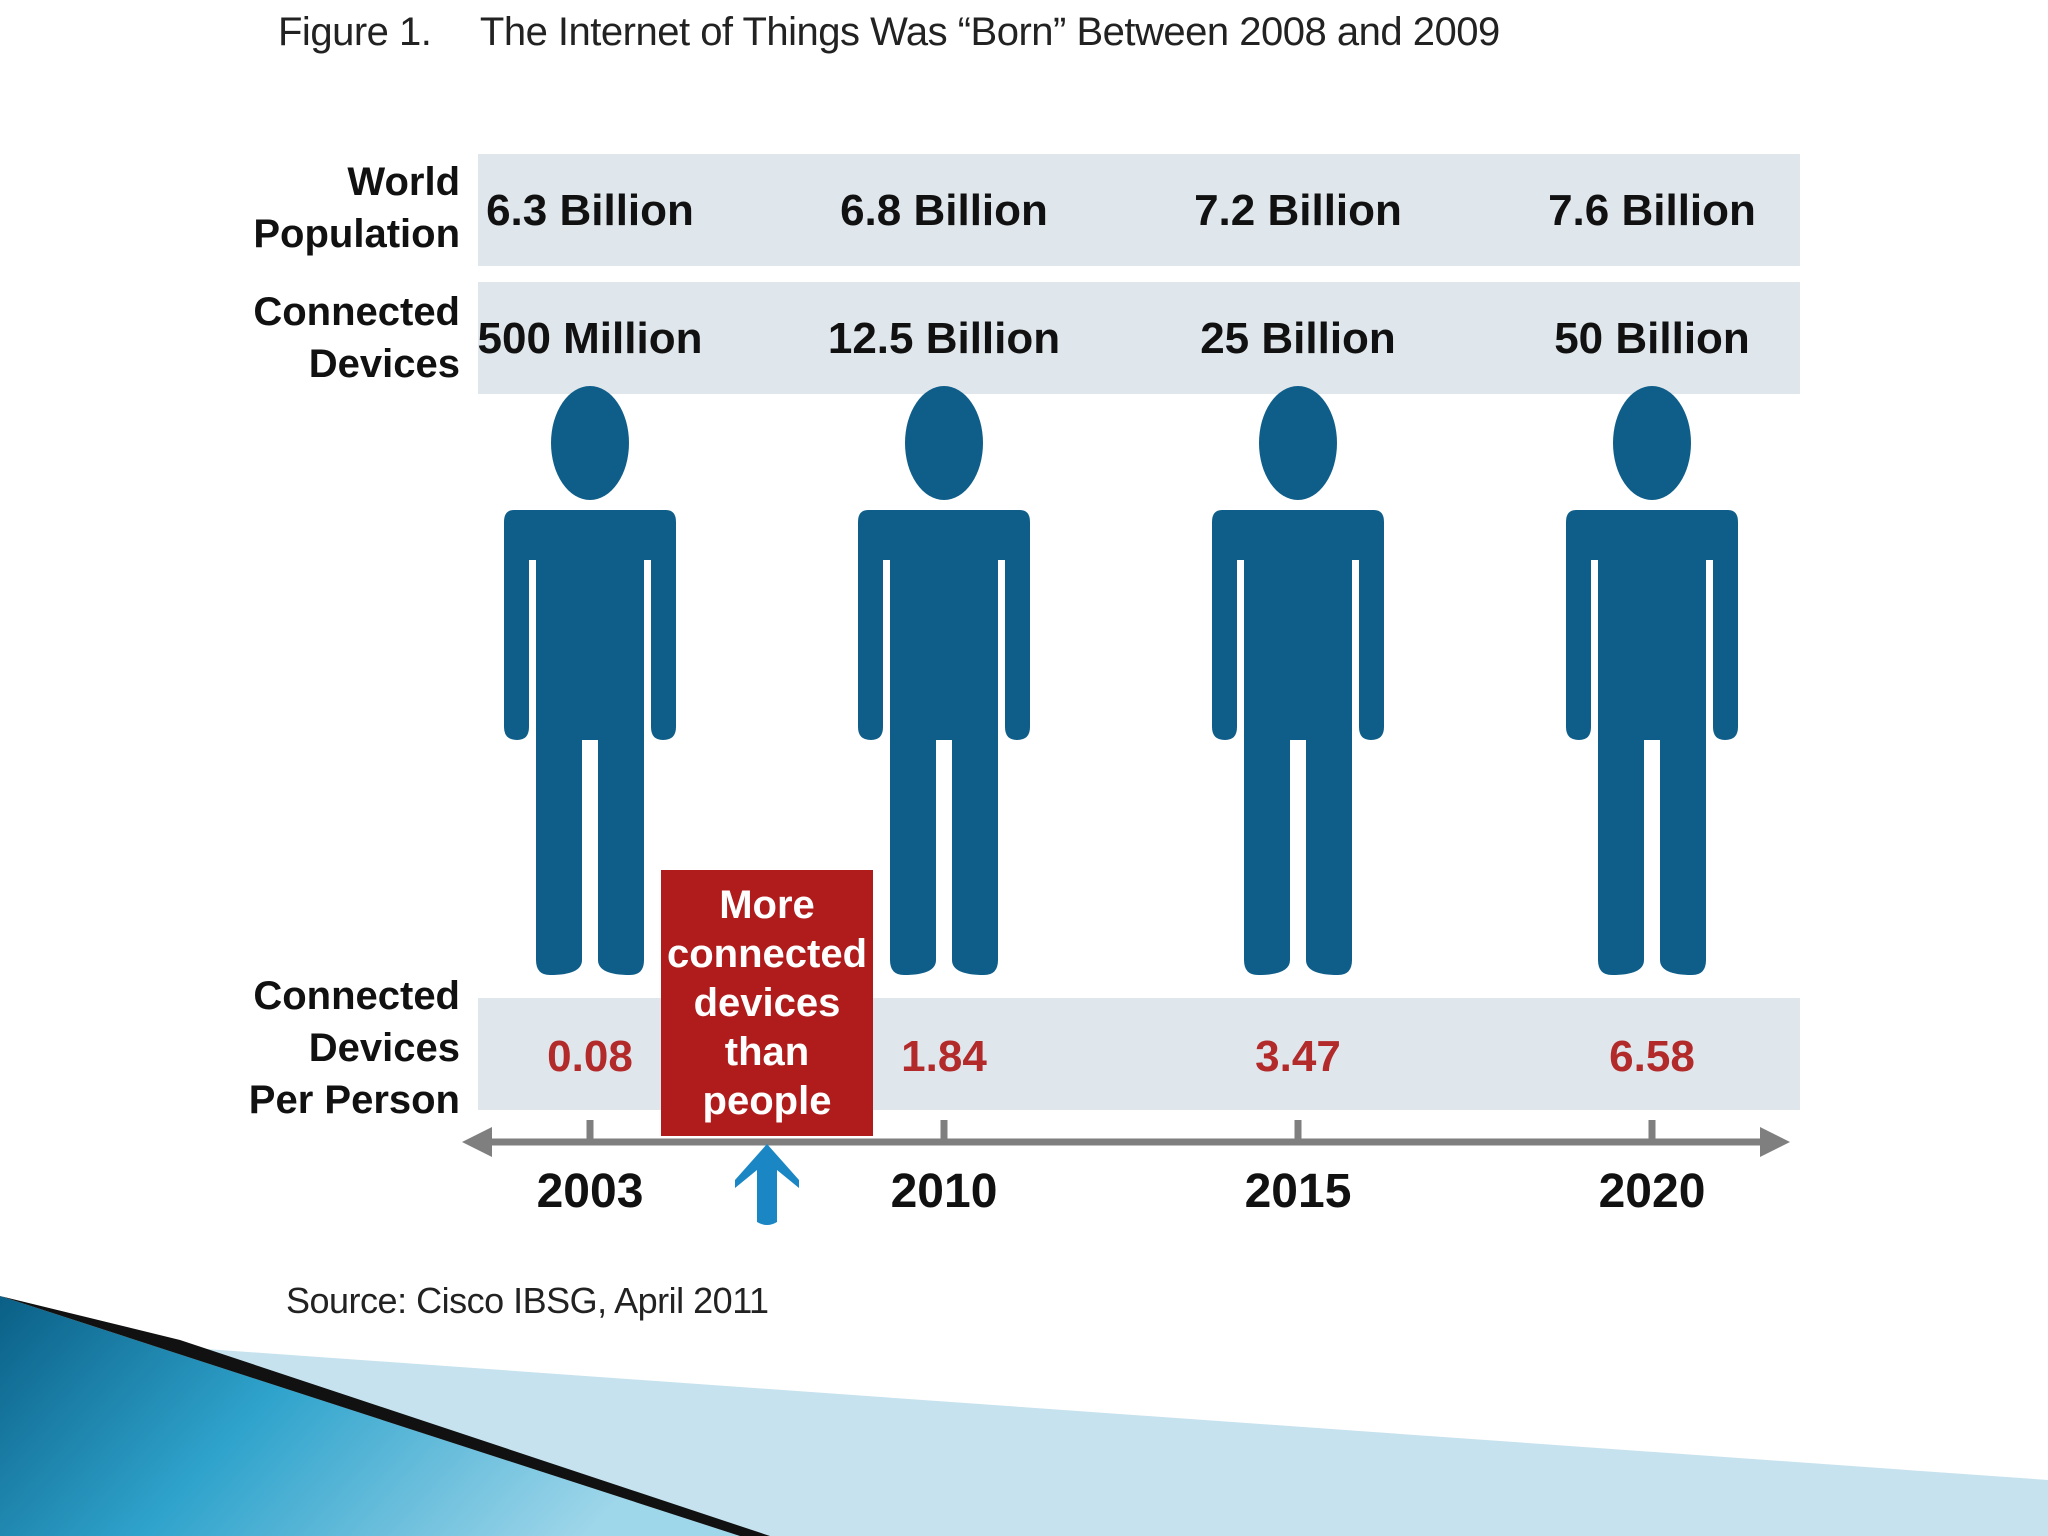 The width and height of the screenshot is (2048, 1536). Describe the element at coordinates (384, 364) in the screenshot. I see `row-label-1-line-1: Devices` at that location.